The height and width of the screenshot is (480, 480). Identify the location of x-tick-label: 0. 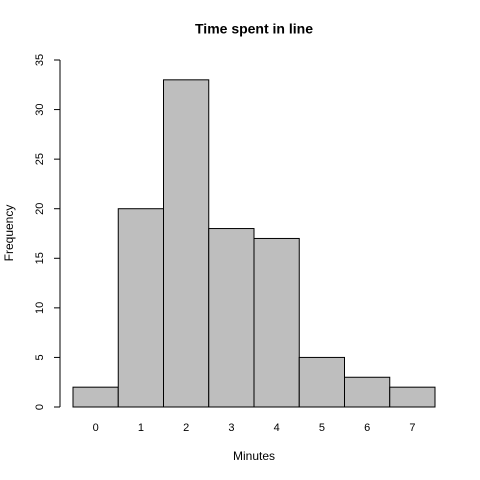
(96, 428).